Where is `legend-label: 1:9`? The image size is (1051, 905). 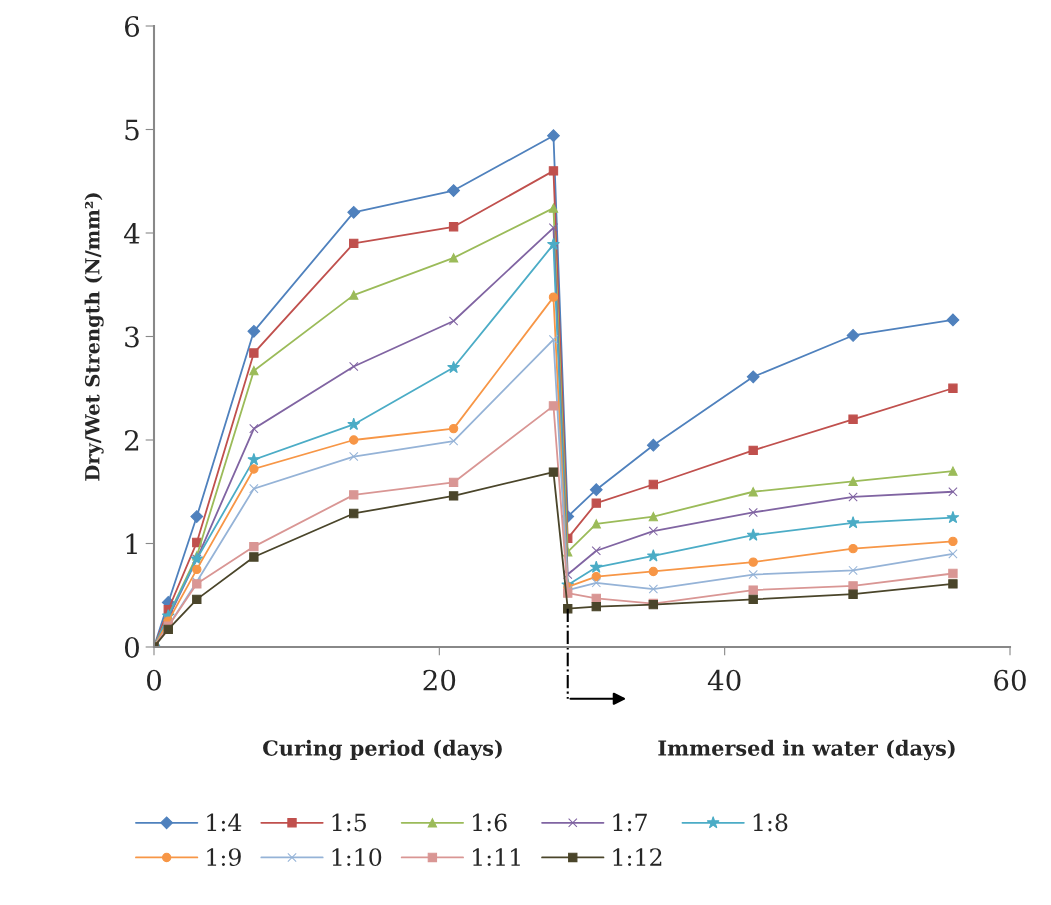 legend-label: 1:9 is located at coordinates (224, 857).